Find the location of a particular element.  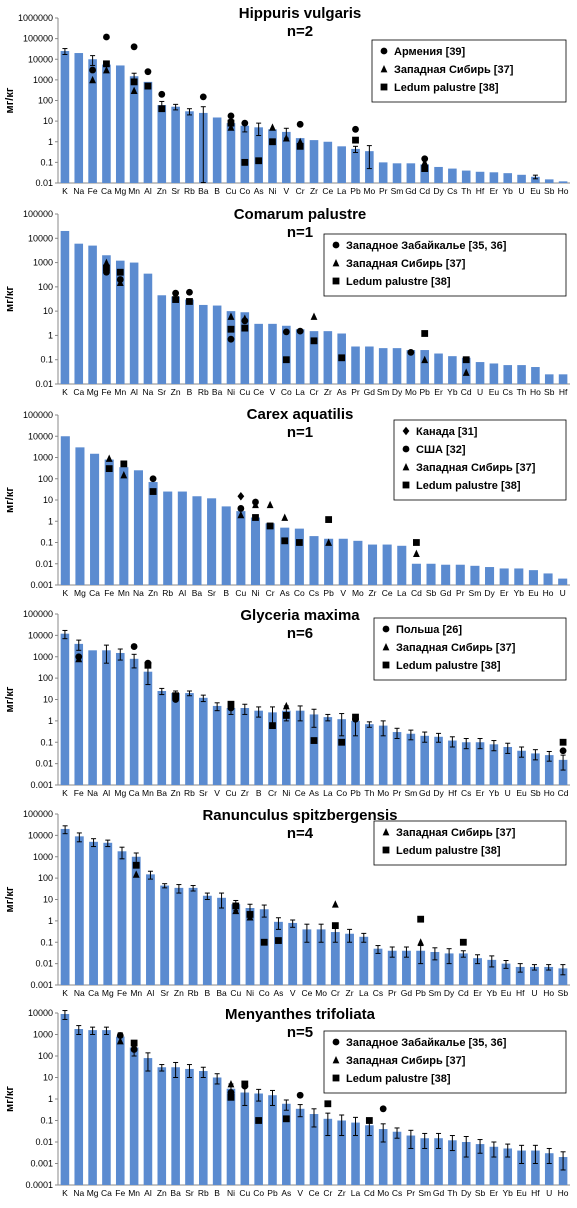

x-tick-label: La is located at coordinates (356, 1193).